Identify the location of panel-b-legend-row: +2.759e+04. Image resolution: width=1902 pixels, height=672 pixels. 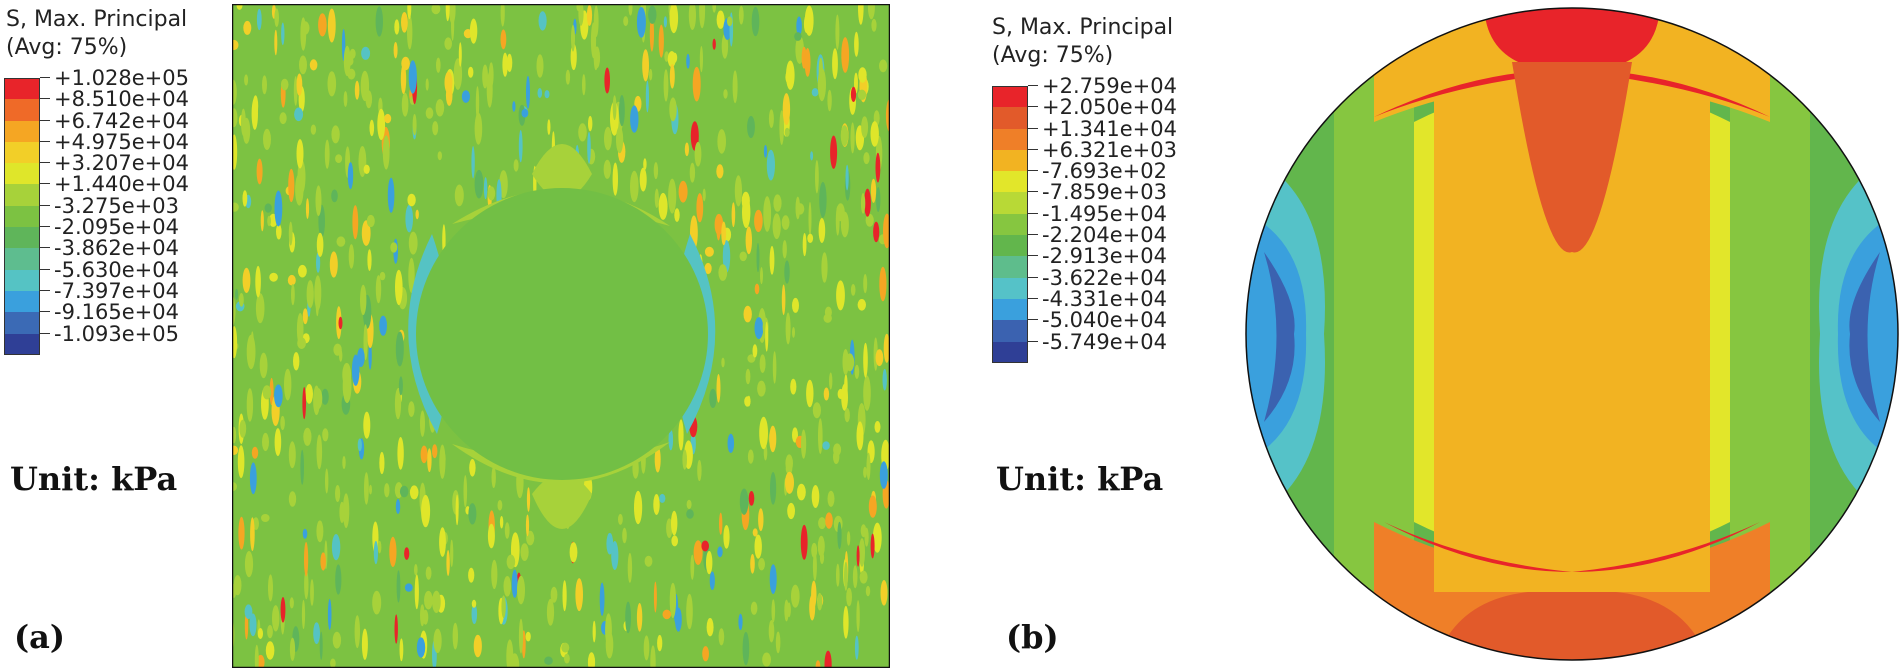
(1084, 91).